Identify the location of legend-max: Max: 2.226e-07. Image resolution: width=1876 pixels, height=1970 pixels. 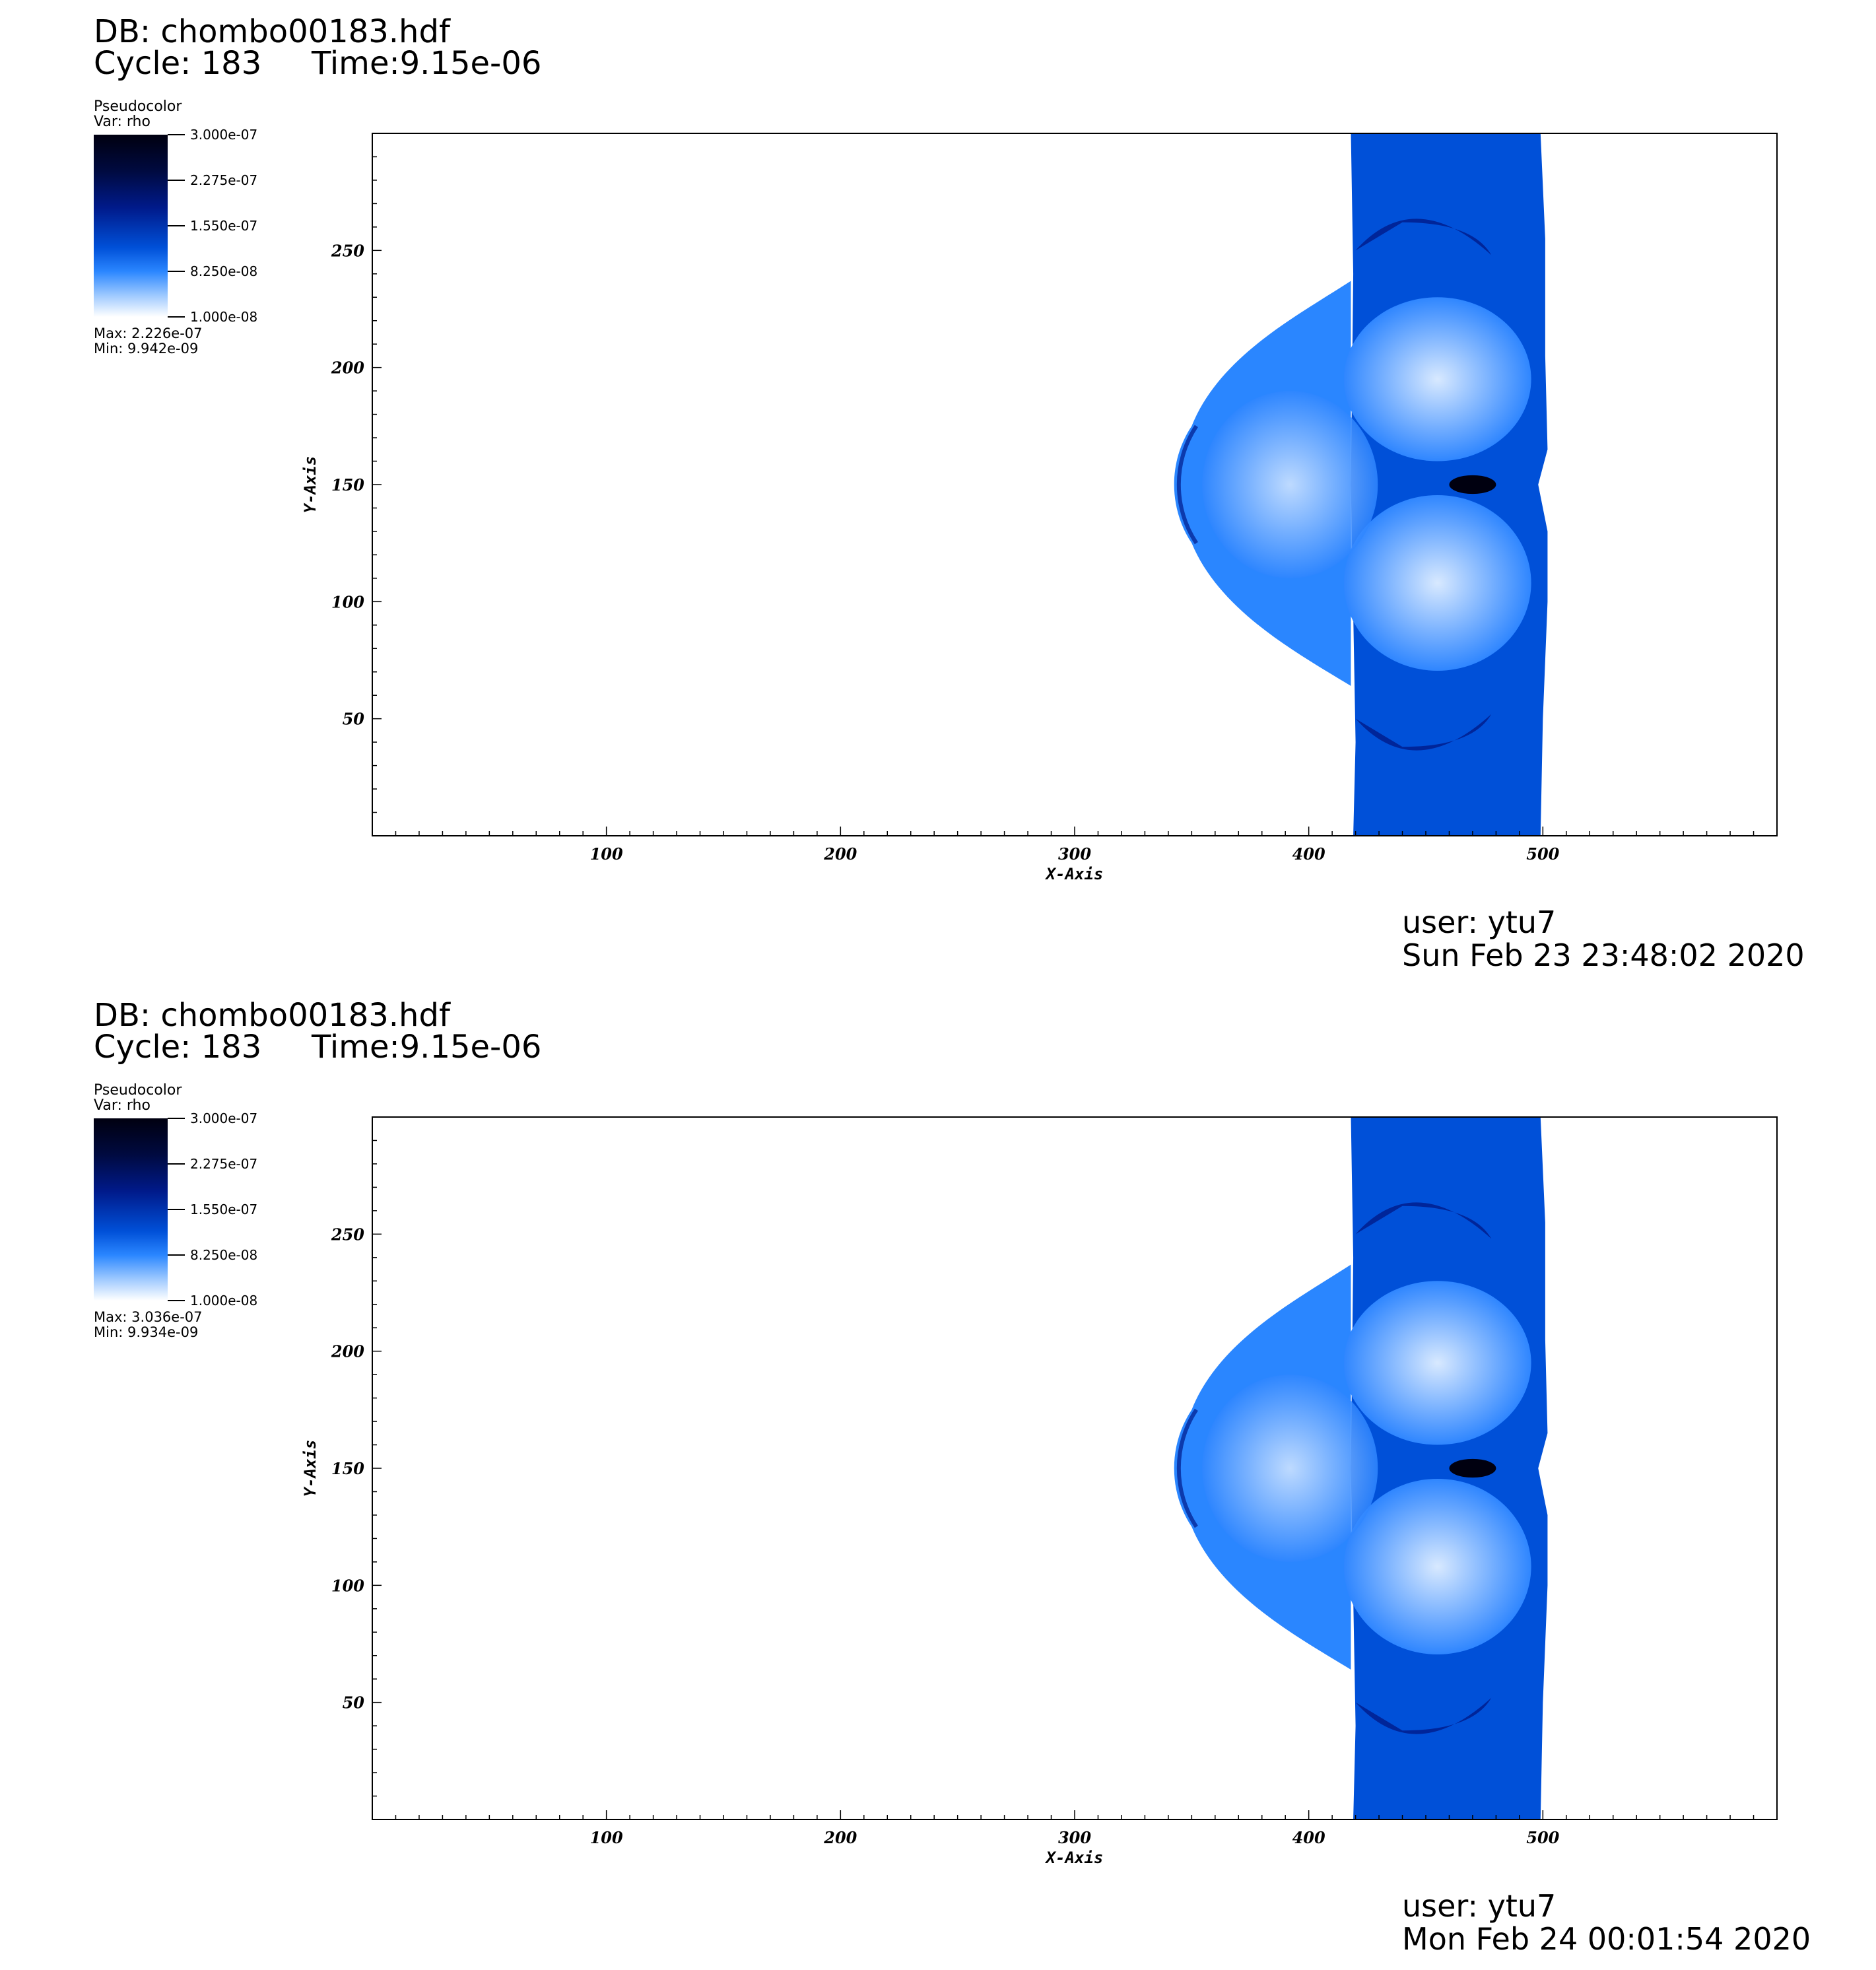
(148, 333).